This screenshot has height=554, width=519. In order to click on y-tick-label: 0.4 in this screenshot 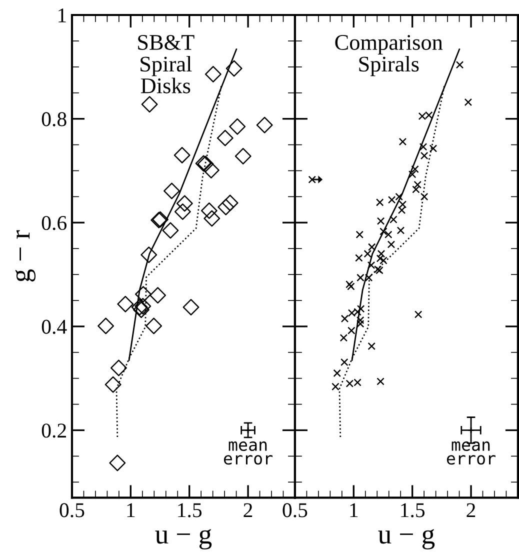, I will do `click(54, 327)`.